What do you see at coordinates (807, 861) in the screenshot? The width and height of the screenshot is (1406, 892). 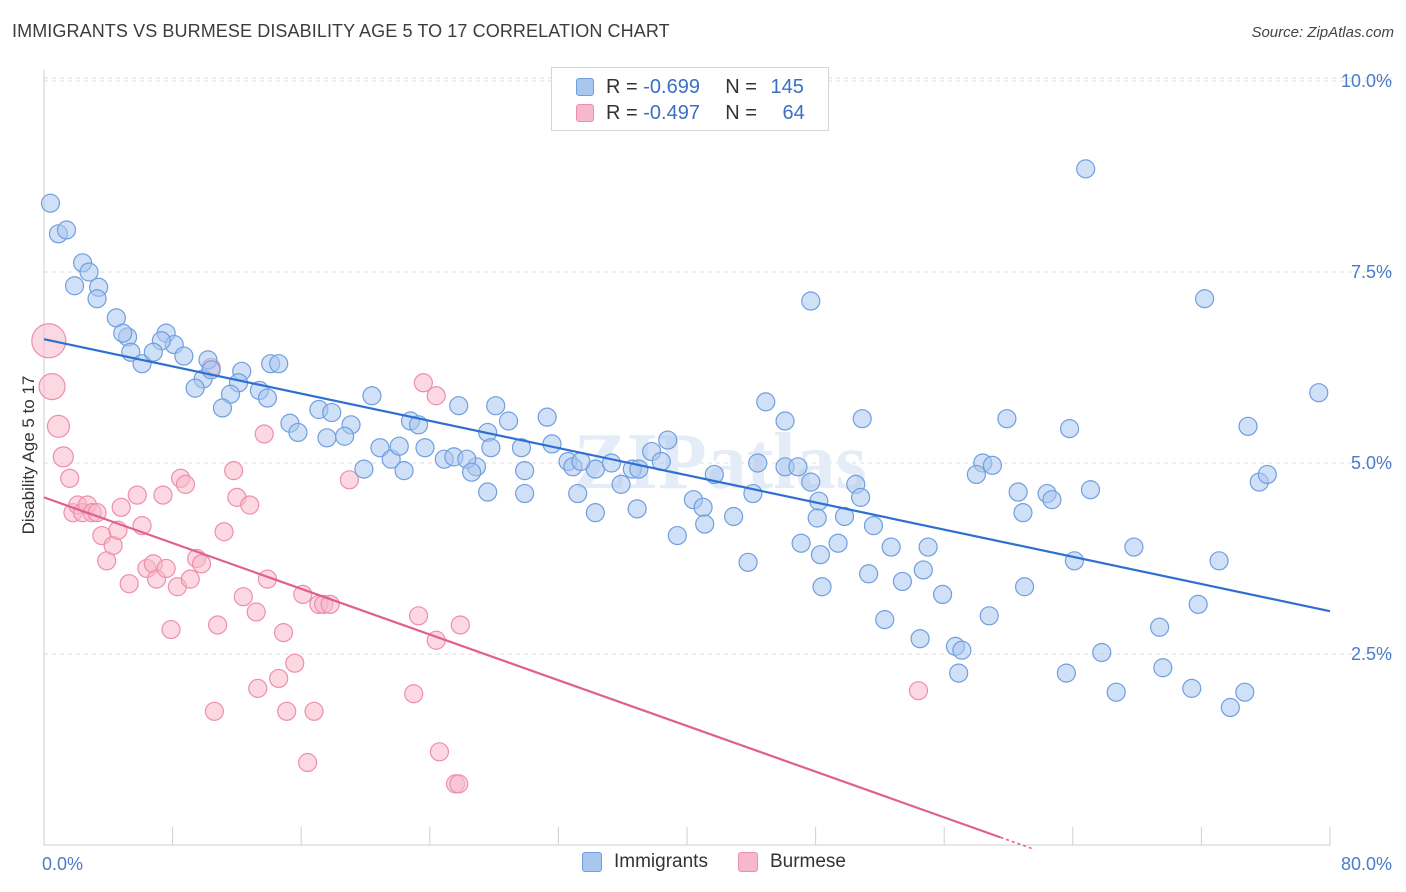 I see `legend-label-burmese: Burmese` at bounding box center [807, 861].